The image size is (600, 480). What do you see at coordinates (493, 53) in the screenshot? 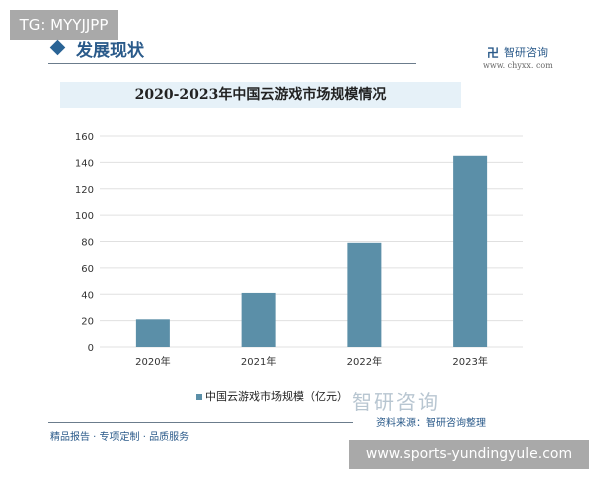
I see `brand-logo-icon: 卍` at bounding box center [493, 53].